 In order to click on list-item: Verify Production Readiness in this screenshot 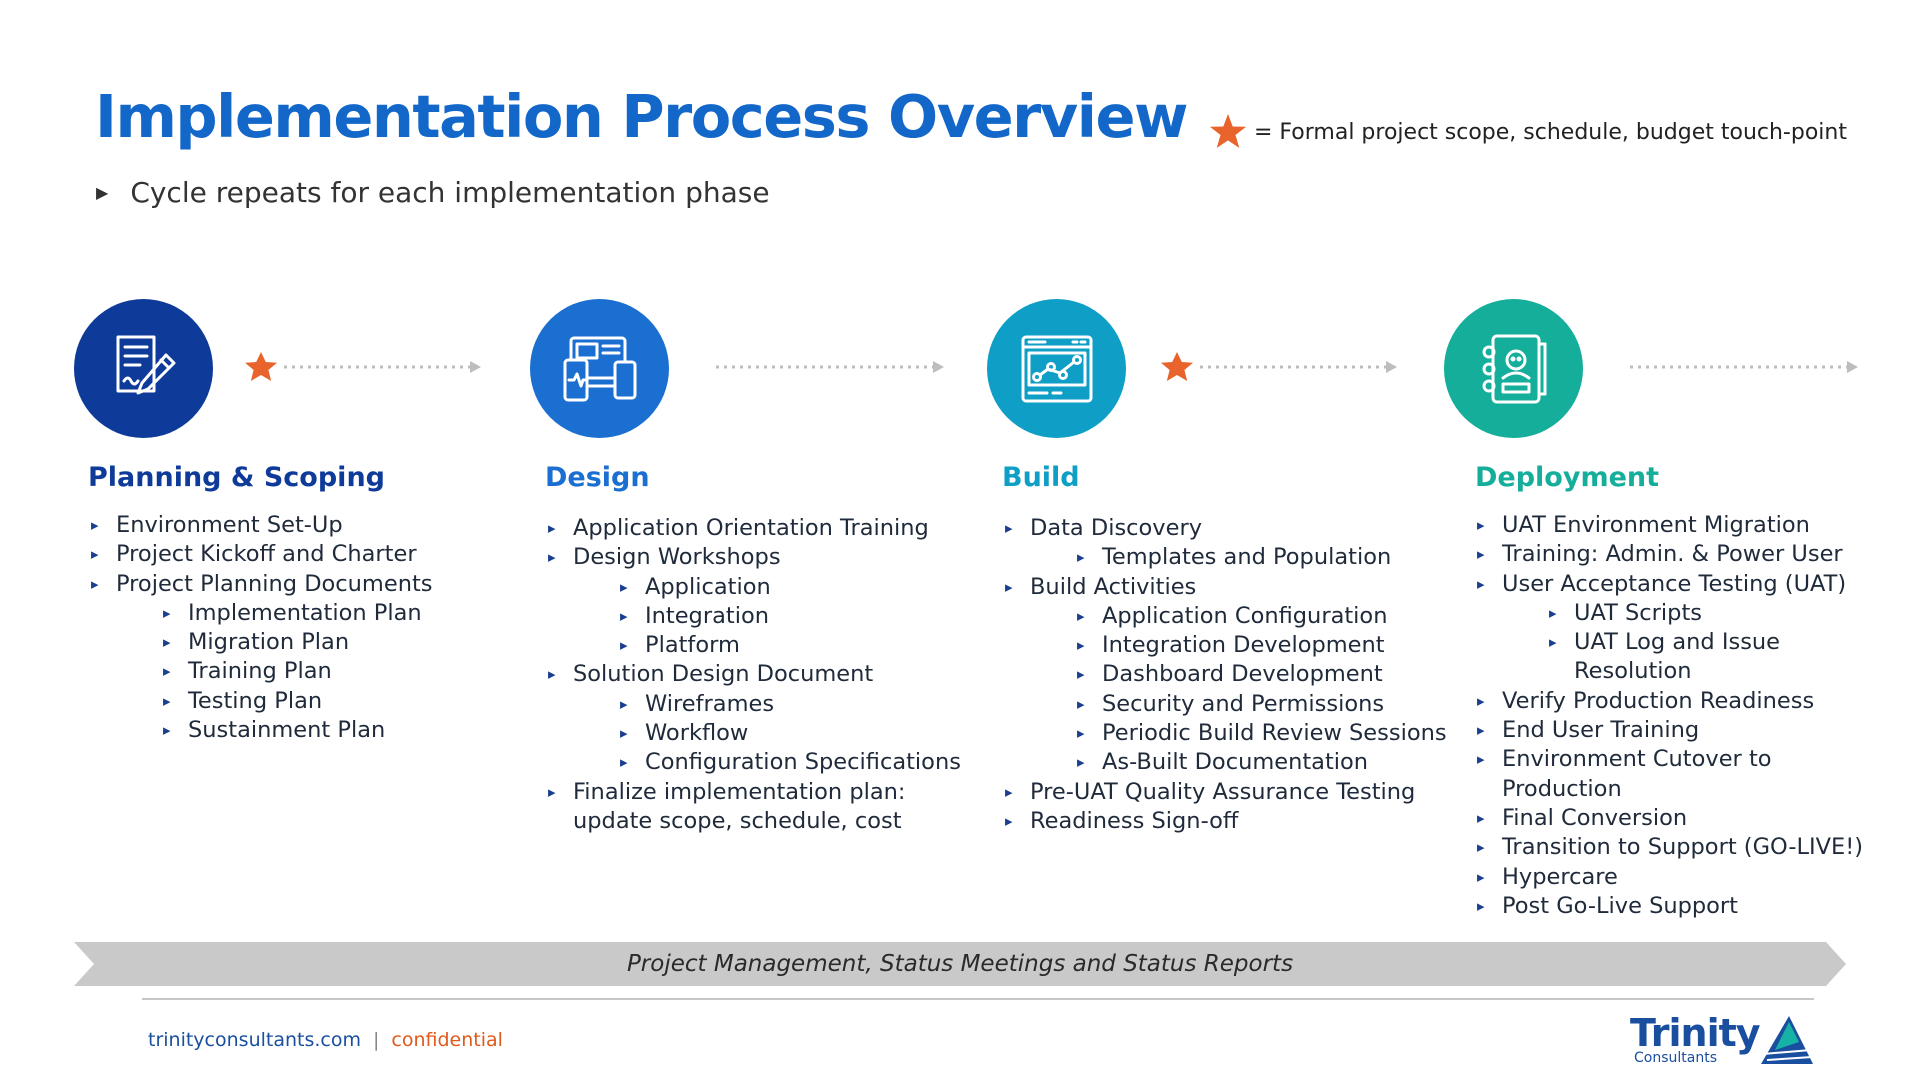, I will do `click(1669, 702)`.